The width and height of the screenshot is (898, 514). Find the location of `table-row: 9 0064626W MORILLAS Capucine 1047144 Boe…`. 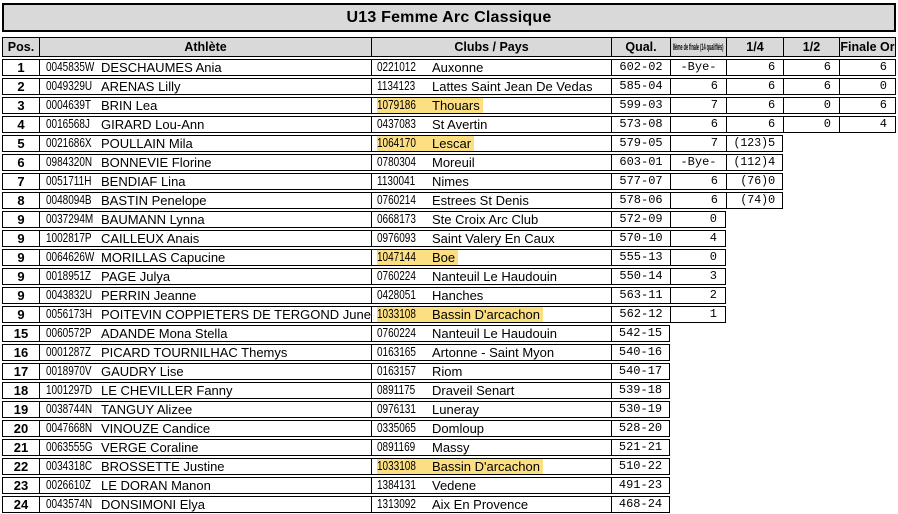

table-row: 9 0064626W MORILLAS Capucine 1047144 Boe… is located at coordinates (449, 257).